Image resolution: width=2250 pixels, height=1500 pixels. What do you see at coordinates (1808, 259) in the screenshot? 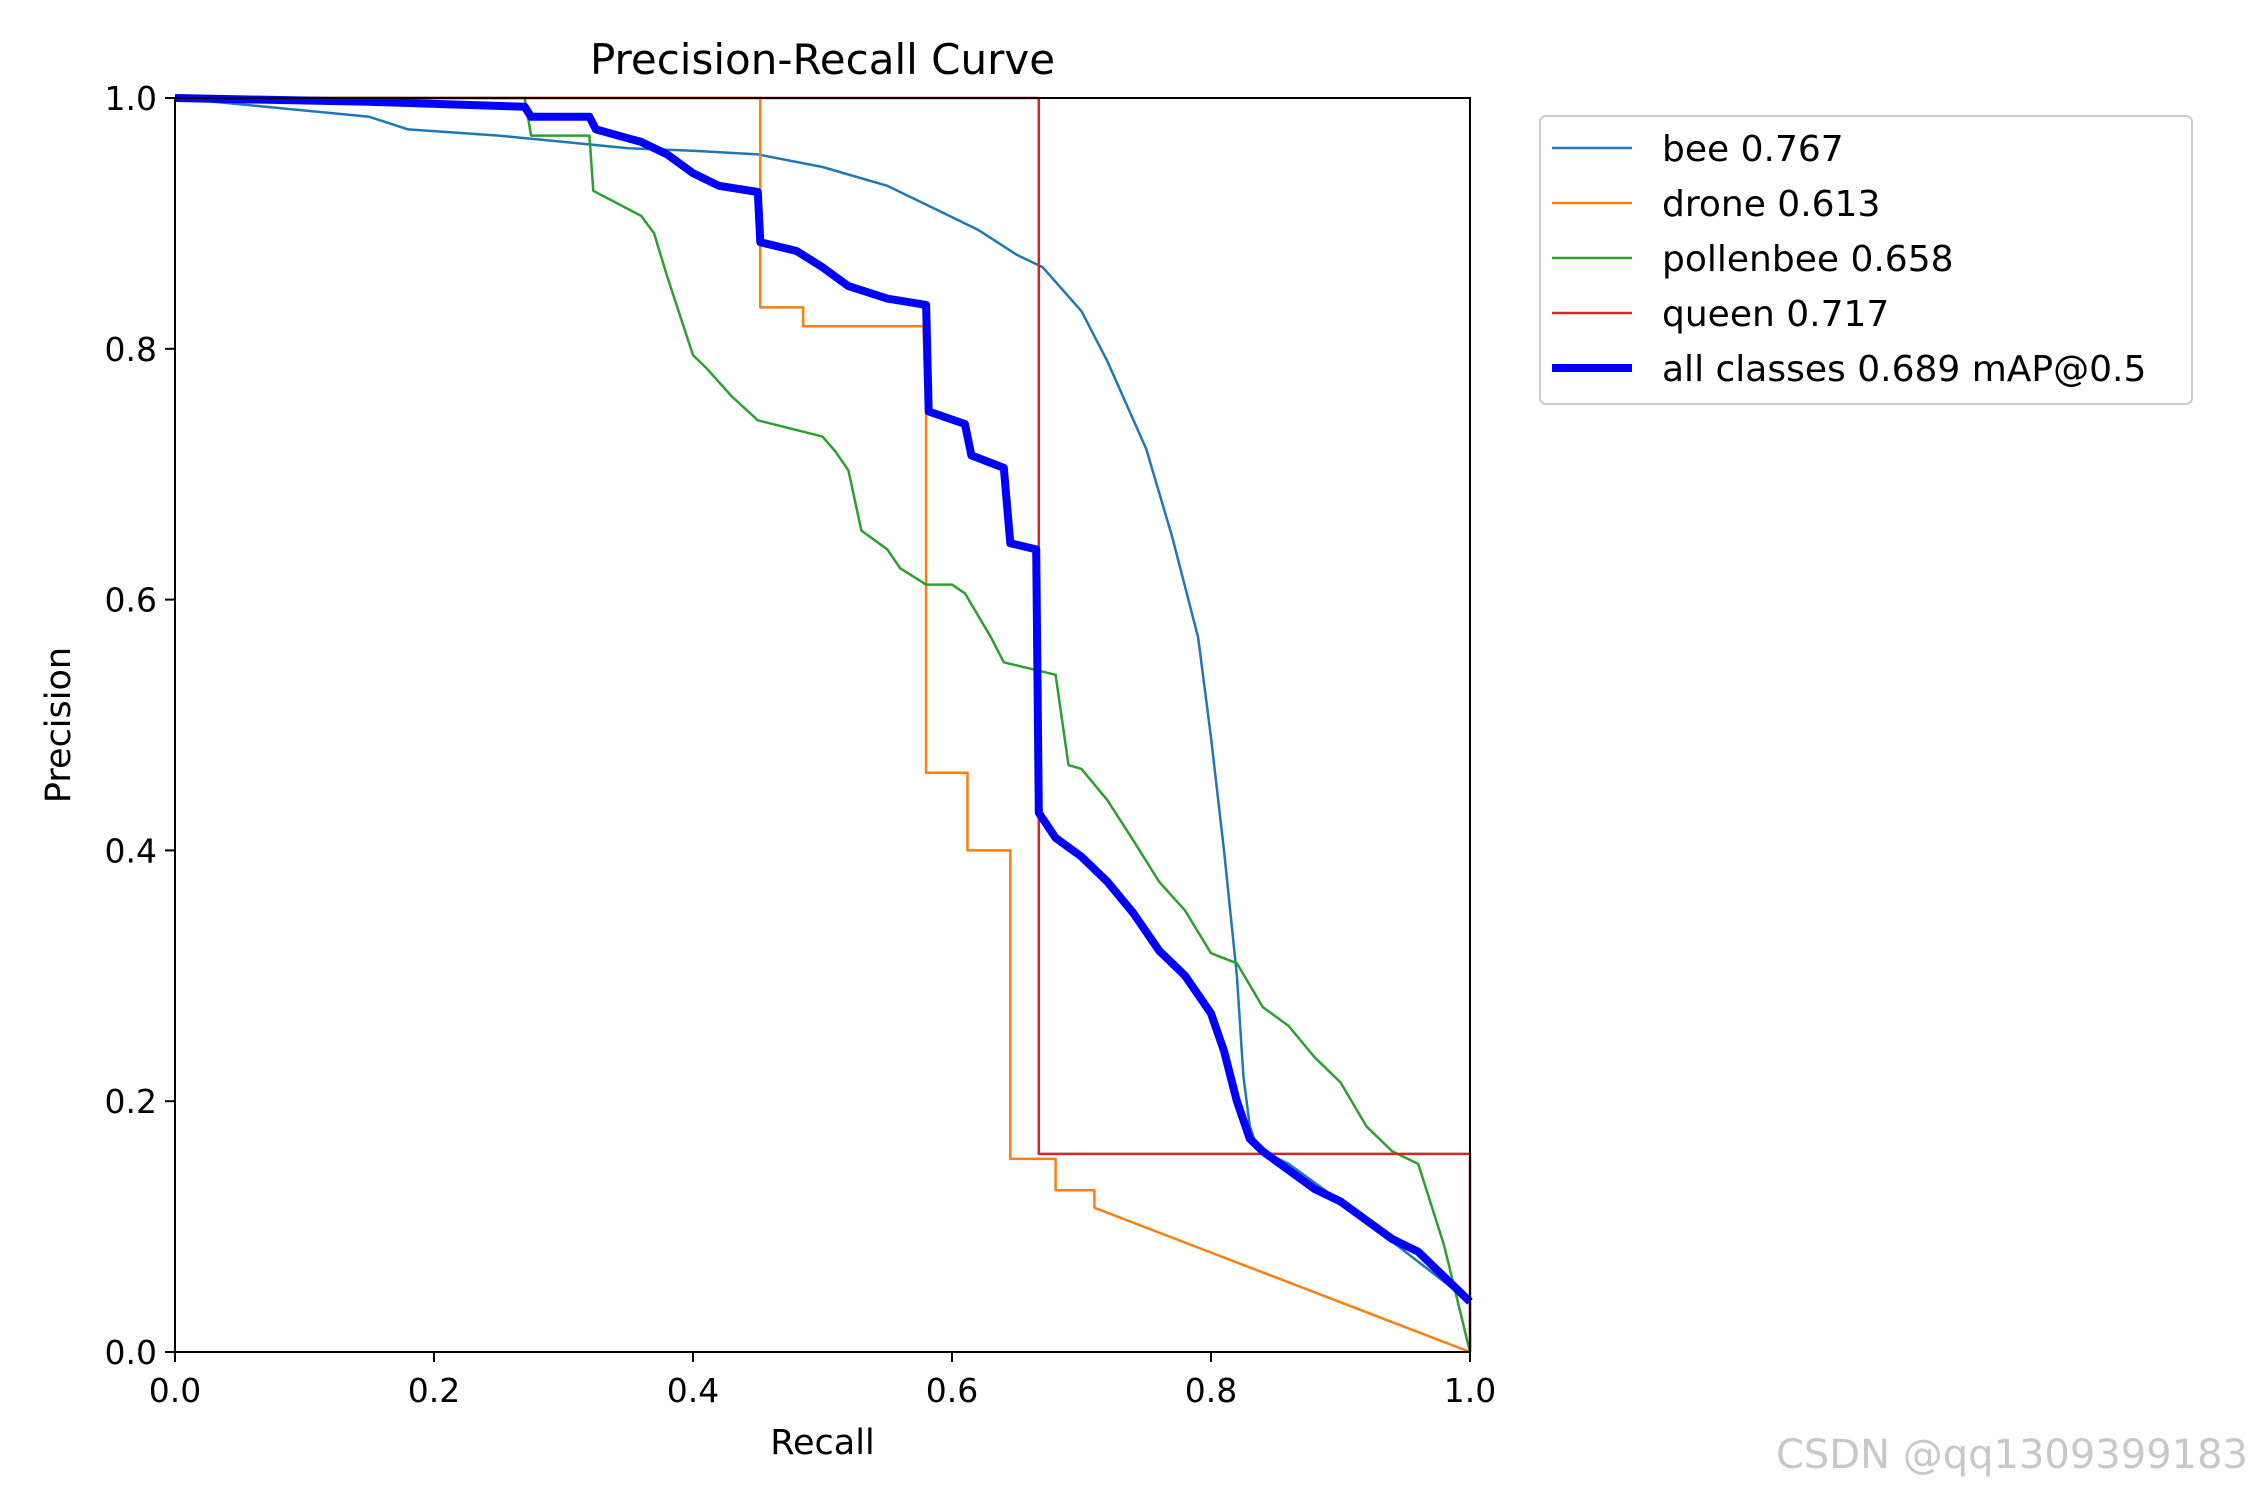
I see `legend-label-pollenbee: pollenbee 0.658` at bounding box center [1808, 259].